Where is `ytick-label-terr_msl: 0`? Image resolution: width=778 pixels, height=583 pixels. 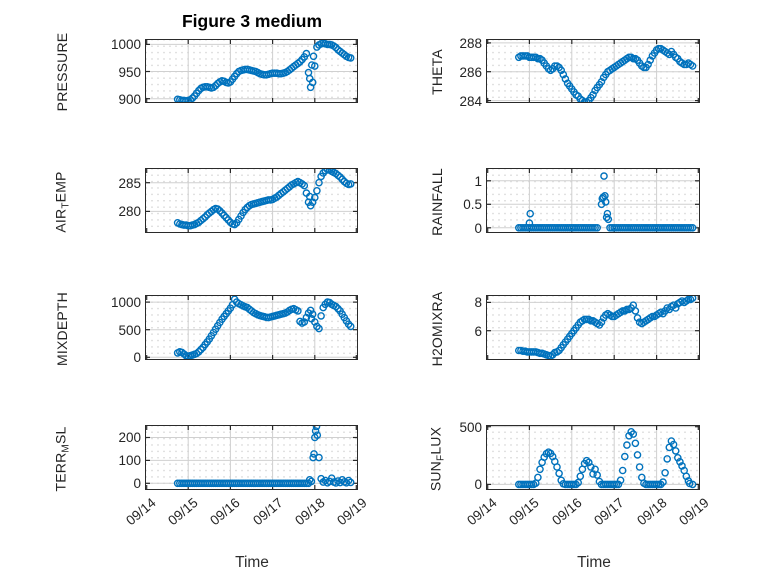
ytick-label-terr_msl: 0 is located at coordinates (137, 484).